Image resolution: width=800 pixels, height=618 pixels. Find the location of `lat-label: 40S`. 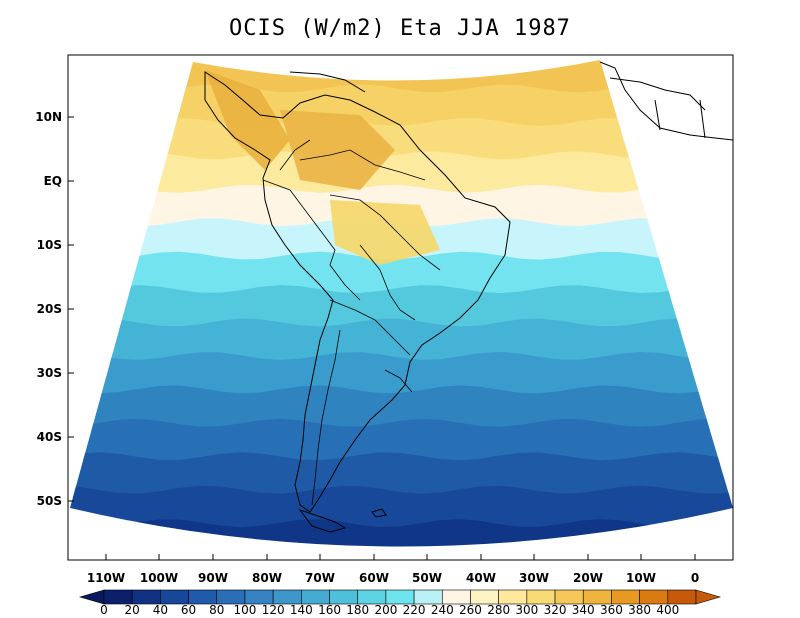

lat-label: 40S is located at coordinates (49, 437).